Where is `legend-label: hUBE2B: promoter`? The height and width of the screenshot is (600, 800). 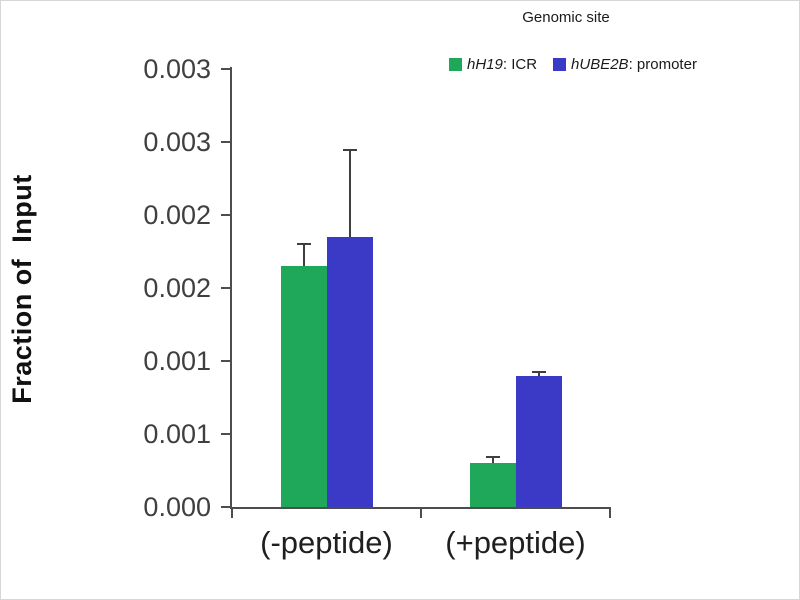 legend-label: hUBE2B: promoter is located at coordinates (634, 64).